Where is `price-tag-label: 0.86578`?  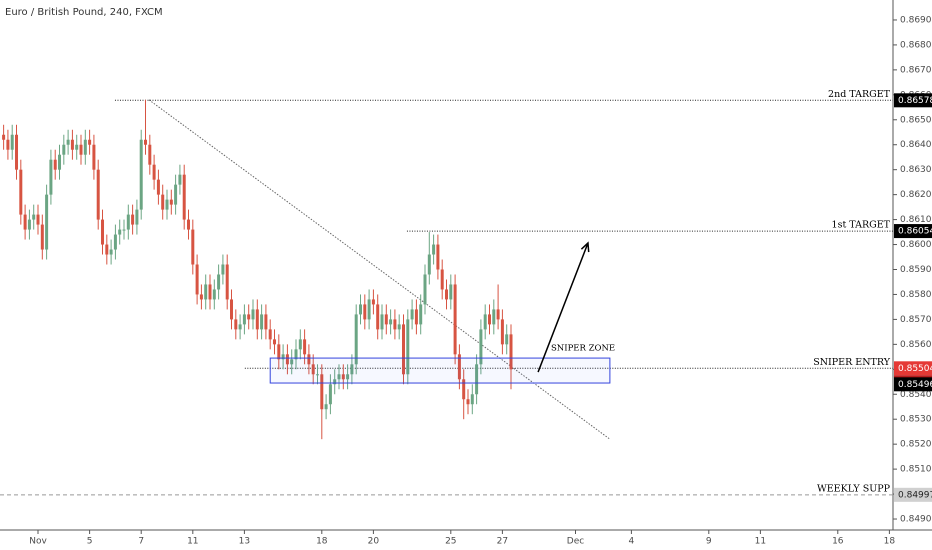
price-tag-label: 0.86578 is located at coordinates (915, 101).